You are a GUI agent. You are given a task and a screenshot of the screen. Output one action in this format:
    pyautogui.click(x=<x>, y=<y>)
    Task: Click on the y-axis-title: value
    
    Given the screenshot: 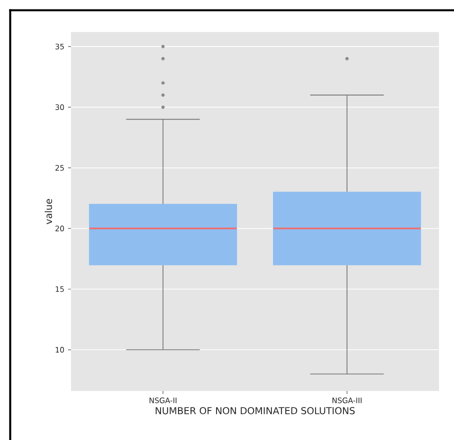 What is the action you would take?
    pyautogui.click(x=48, y=211)
    